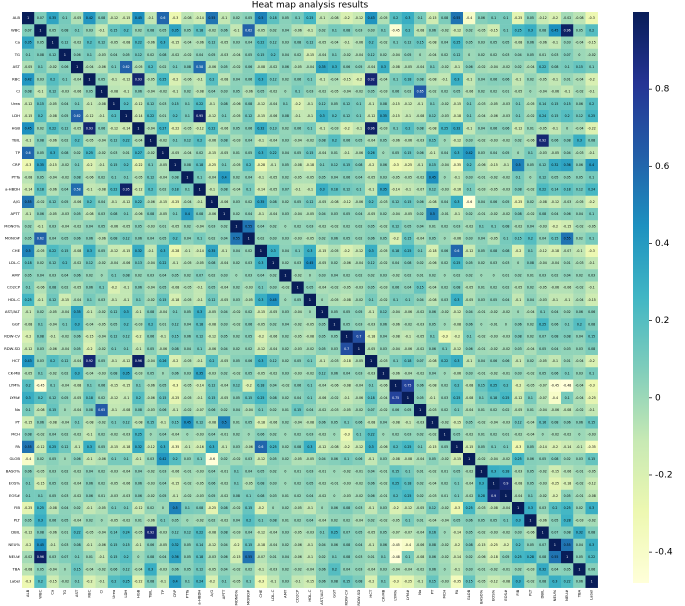  I want to click on cell-label: -0.07, so click(200, 410).